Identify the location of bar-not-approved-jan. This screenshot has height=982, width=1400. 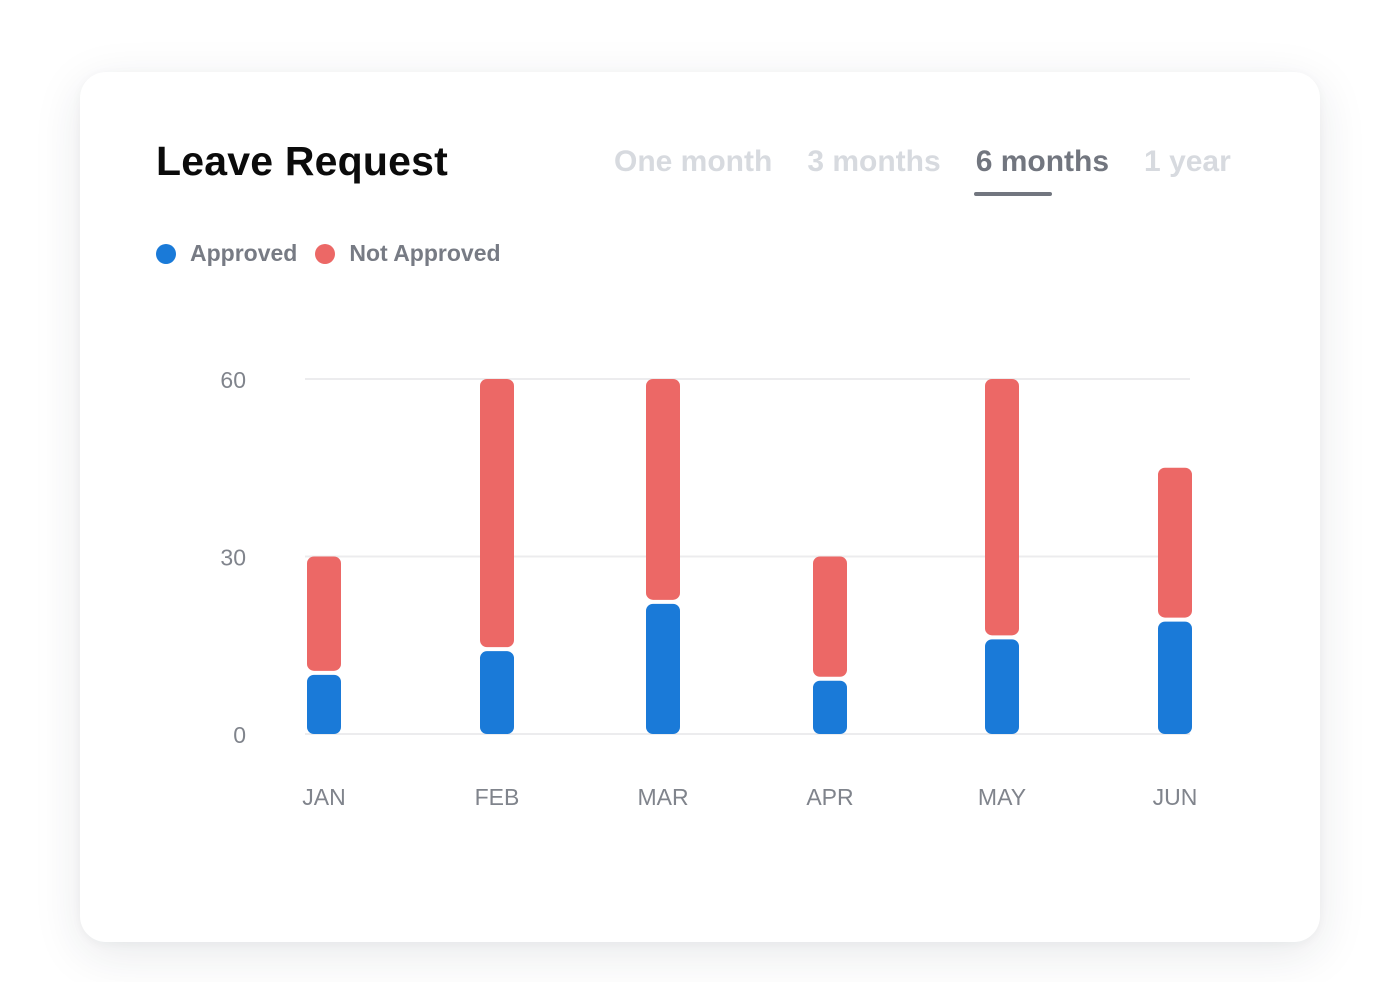
(324, 613).